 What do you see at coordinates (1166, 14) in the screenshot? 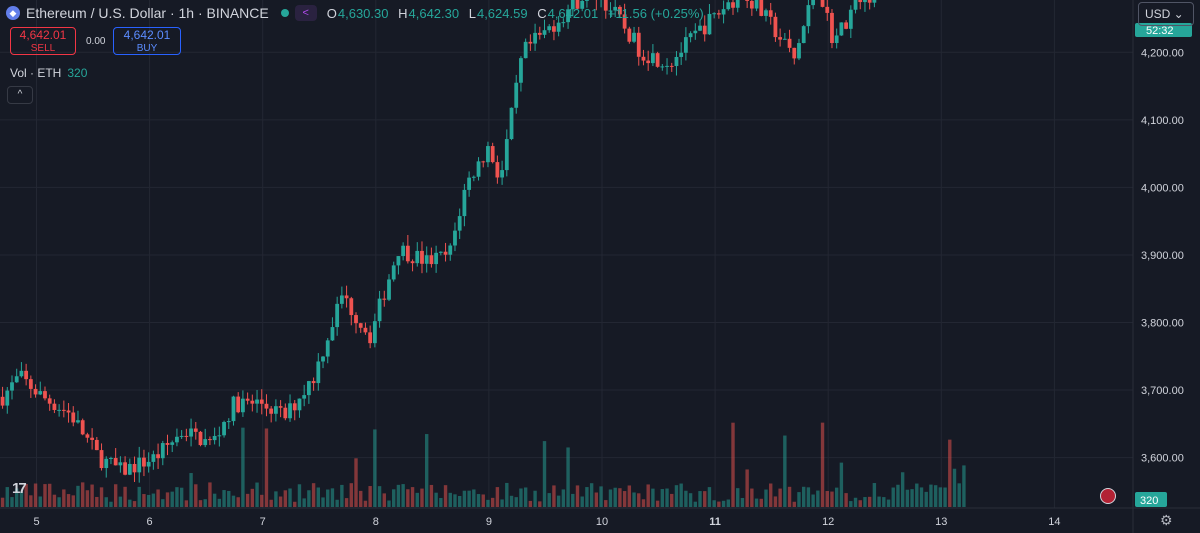
I see `currency-select: USD ⌄` at bounding box center [1166, 14].